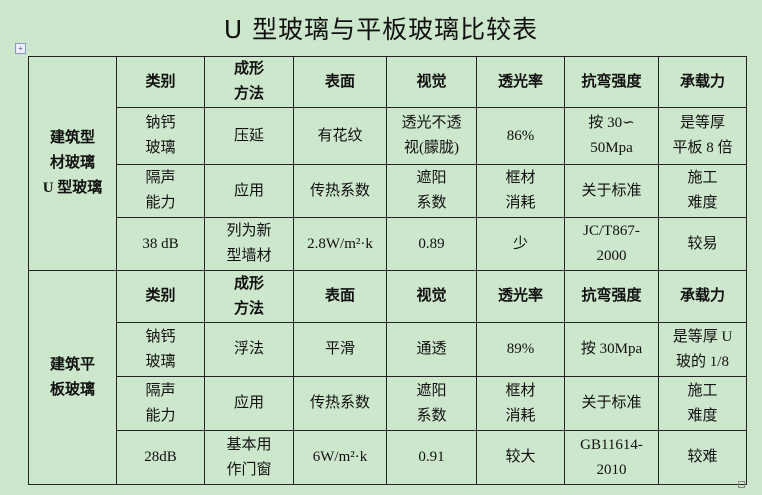 This screenshot has width=762, height=495. I want to click on table-row: 钠钙 玻璃 浮法 平滑 通透 89% 按 30Mpa 是等厚 U 玻的 1/8, so click(388, 349).